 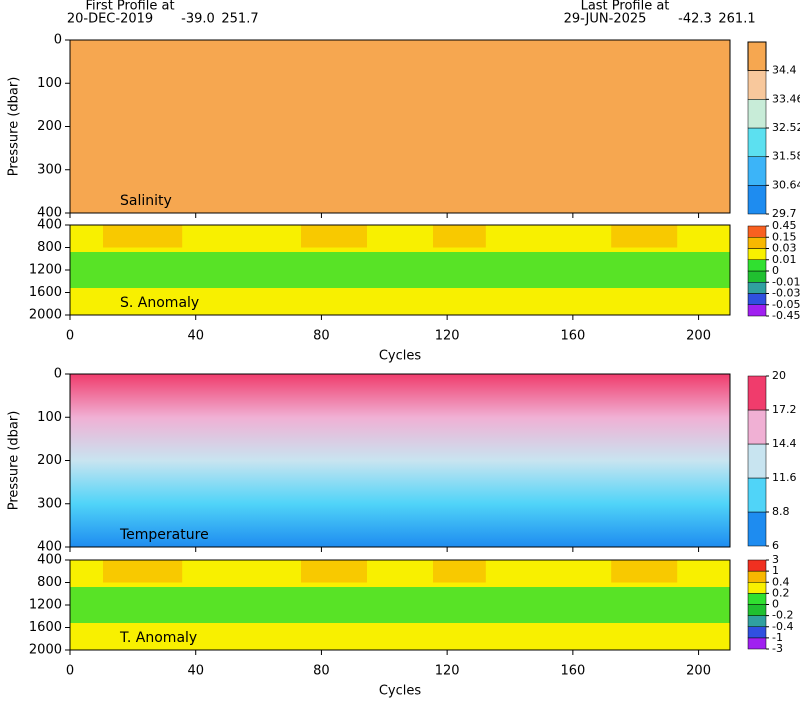 What do you see at coordinates (129, 7) in the screenshot?
I see `first-label: First Profile at` at bounding box center [129, 7].